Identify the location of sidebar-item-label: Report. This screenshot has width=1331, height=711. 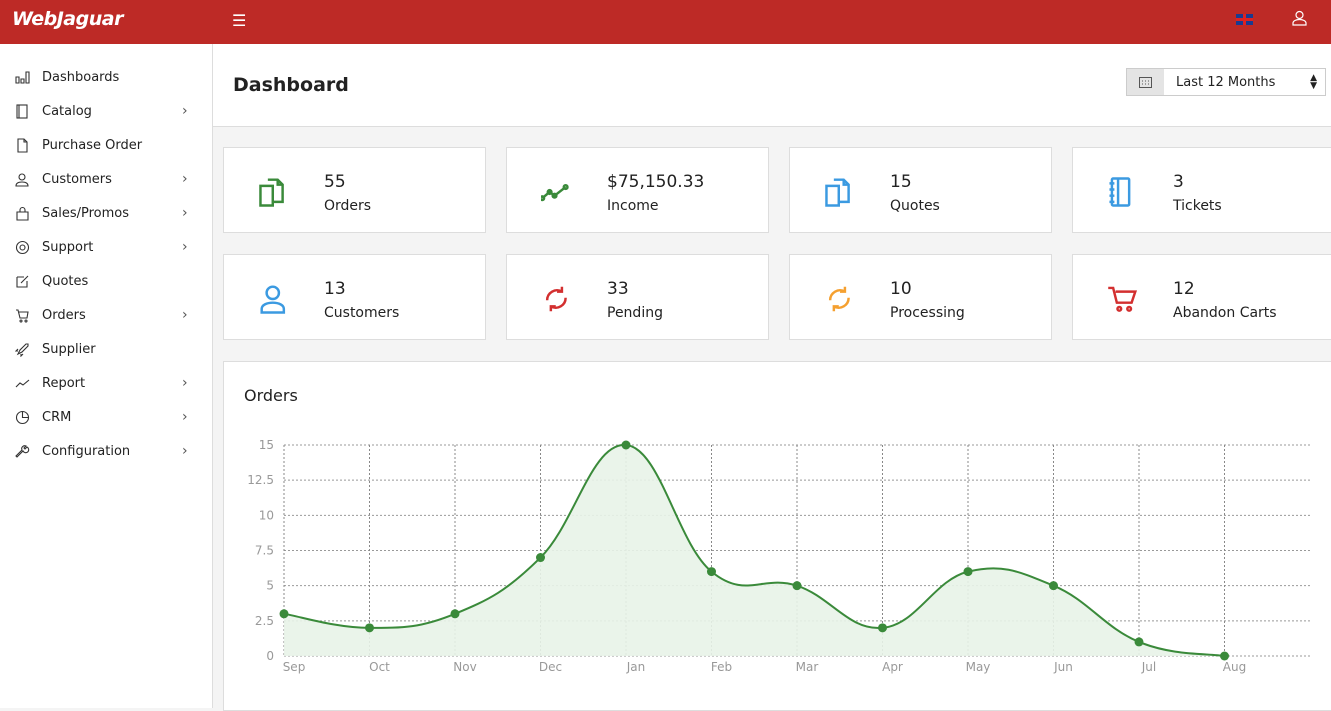
(64, 383).